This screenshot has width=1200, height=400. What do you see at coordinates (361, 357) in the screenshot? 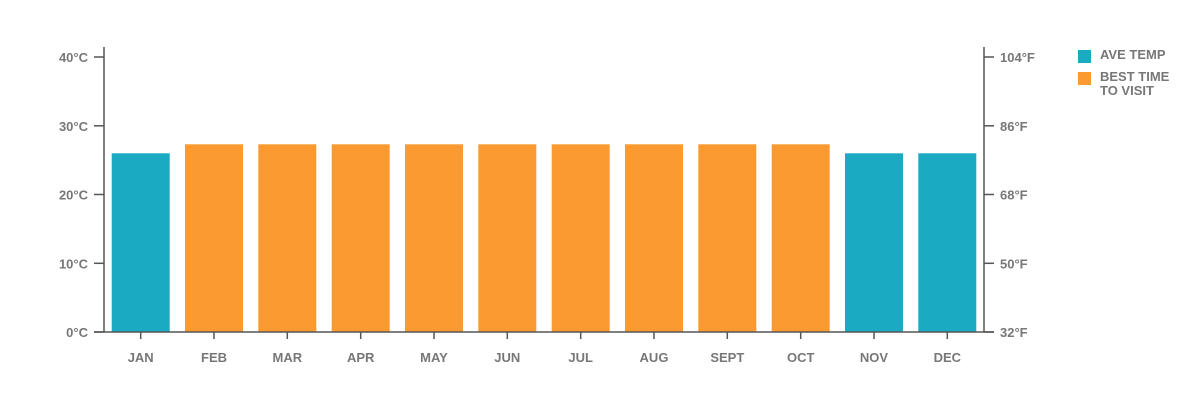
I see `x-label-apr: APR` at bounding box center [361, 357].